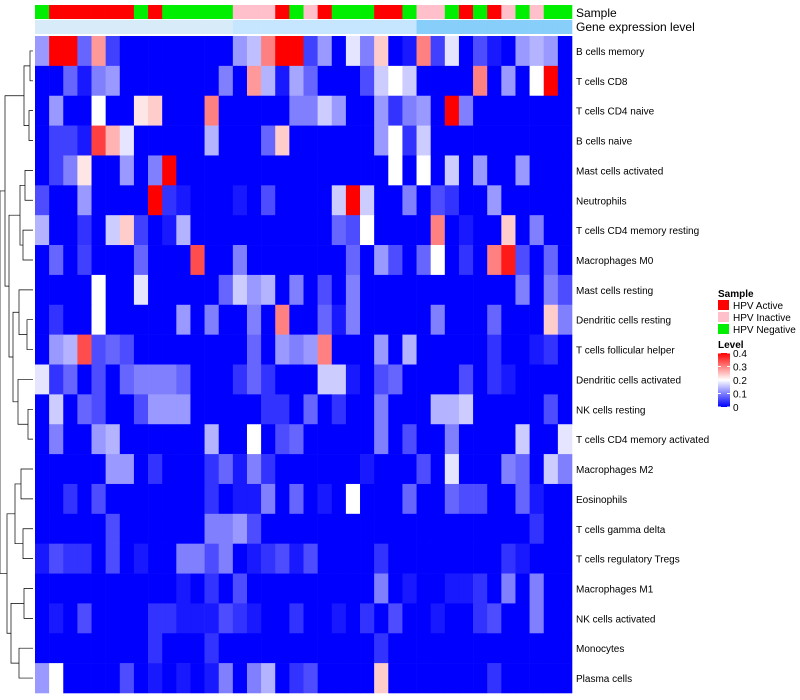  Describe the element at coordinates (600, 649) in the screenshot. I see `row-label: Monocytes` at that location.